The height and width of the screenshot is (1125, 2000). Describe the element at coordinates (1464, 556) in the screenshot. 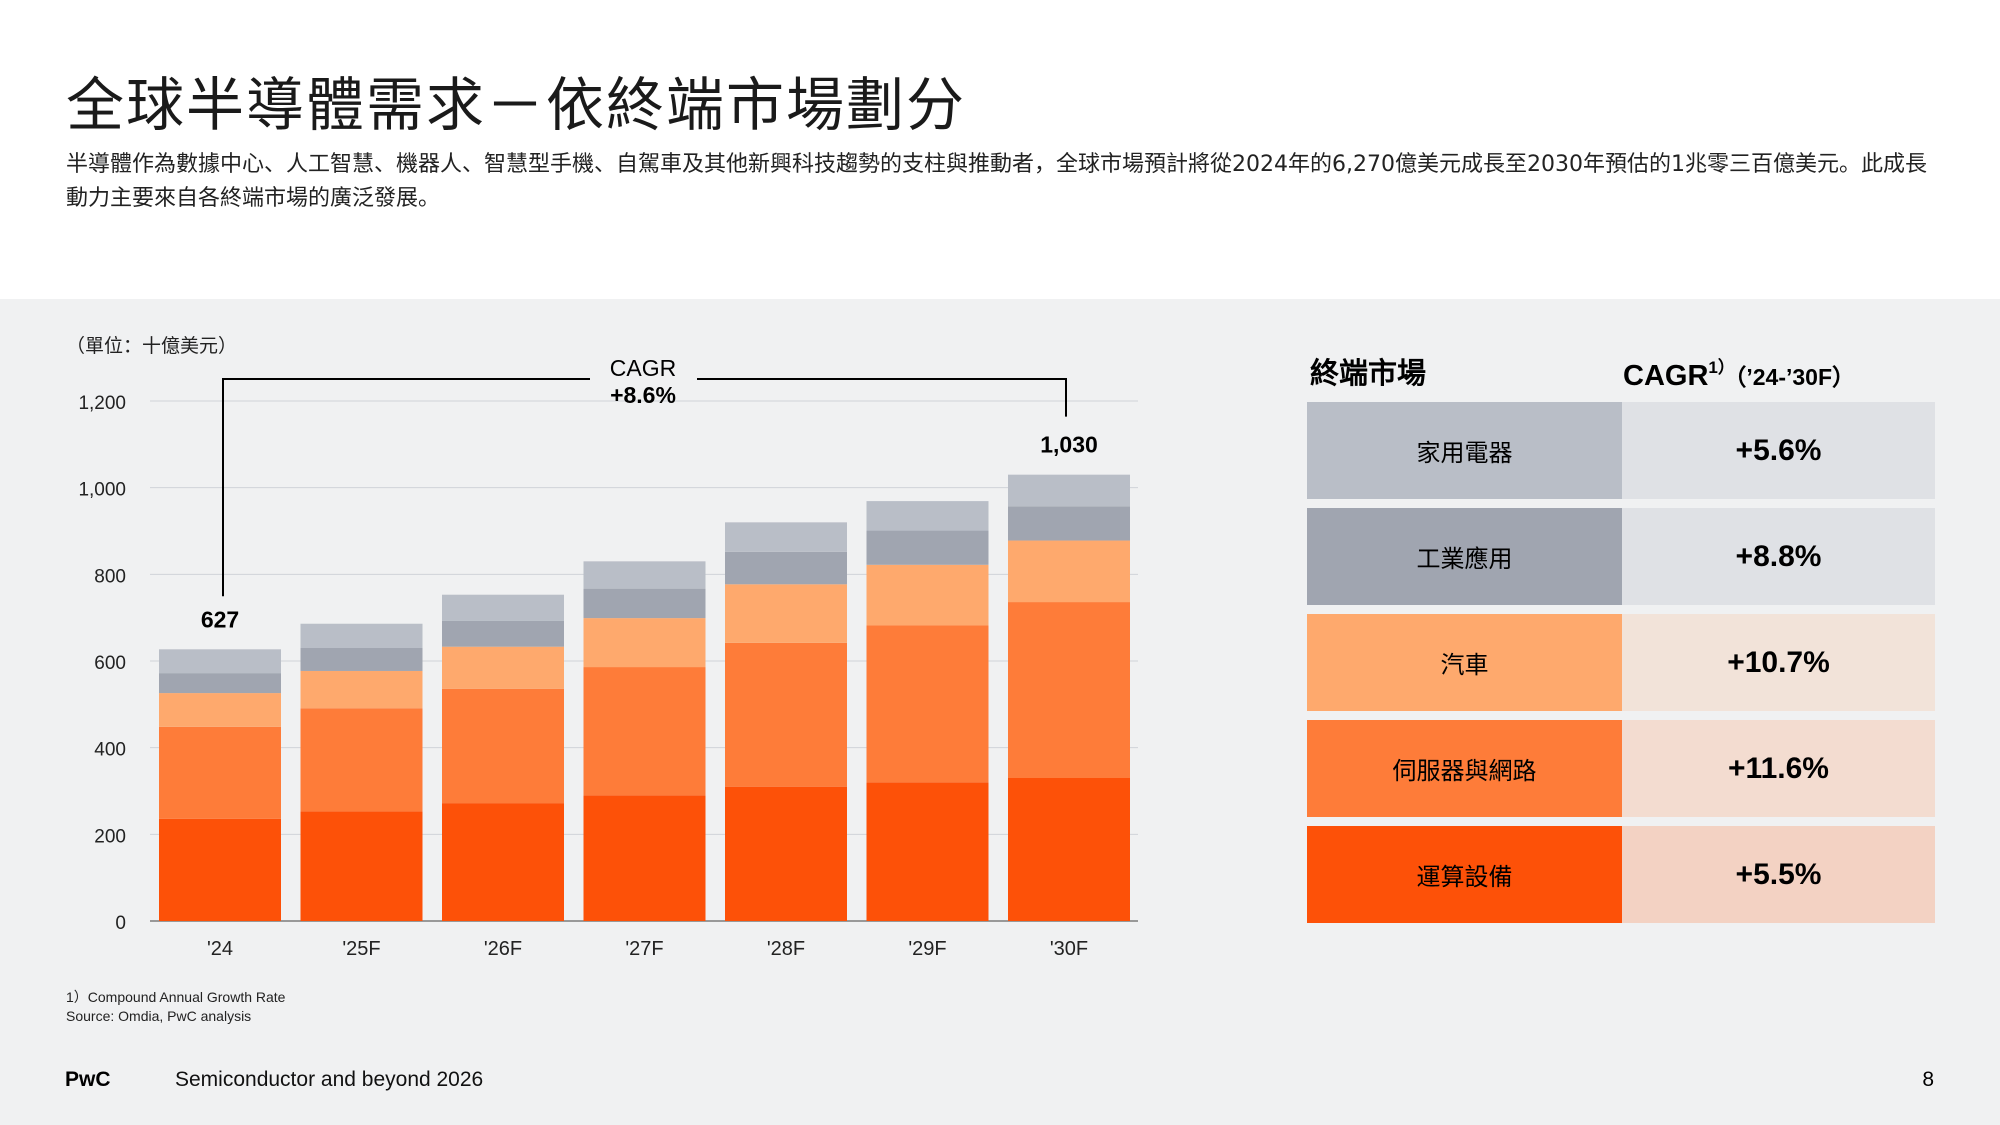

I see `segment-name: 工業應用` at that location.